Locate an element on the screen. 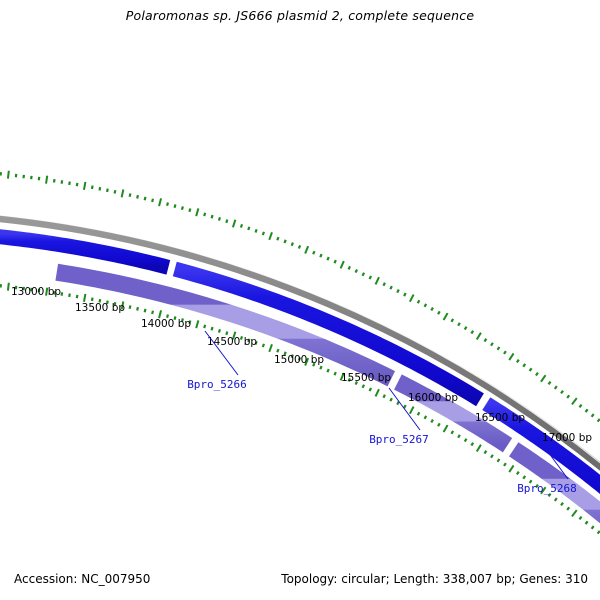 The width and height of the screenshot is (600, 600). gene-label-Bpro_5268: Bpro_5268 is located at coordinates (547, 488).